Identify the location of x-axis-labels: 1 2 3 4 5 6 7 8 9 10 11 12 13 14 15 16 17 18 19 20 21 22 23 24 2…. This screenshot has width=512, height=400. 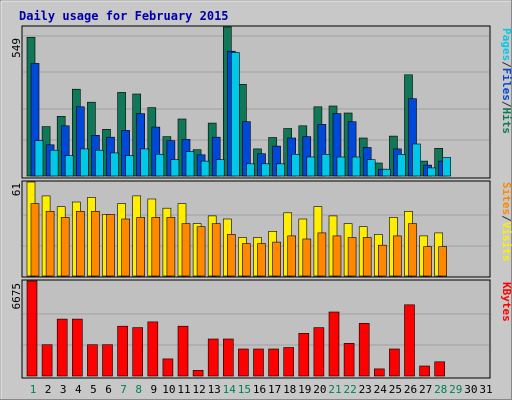
(261, 389).